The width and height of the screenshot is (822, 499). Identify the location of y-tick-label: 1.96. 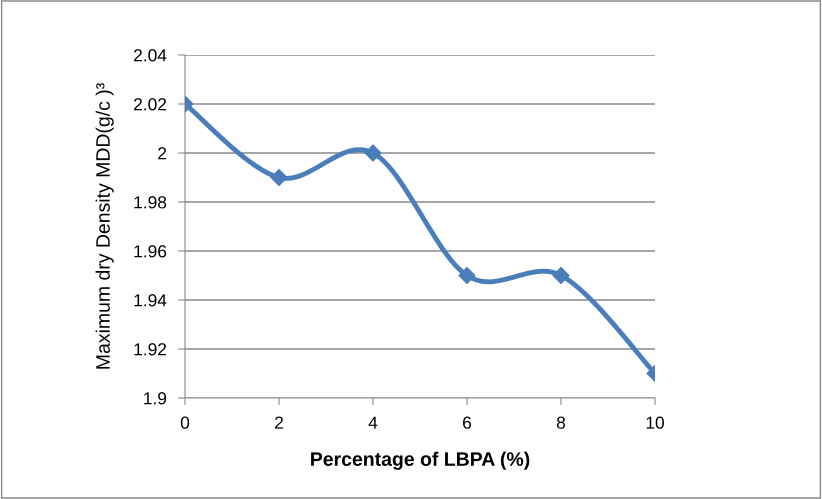
(150, 251).